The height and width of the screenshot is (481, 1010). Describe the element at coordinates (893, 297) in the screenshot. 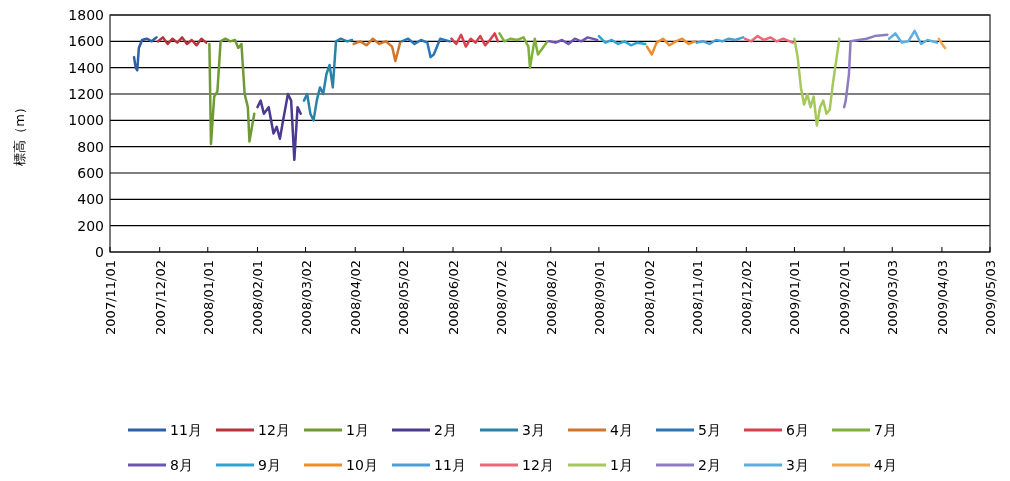

I see `x-tick-label: 2009/03/03` at that location.